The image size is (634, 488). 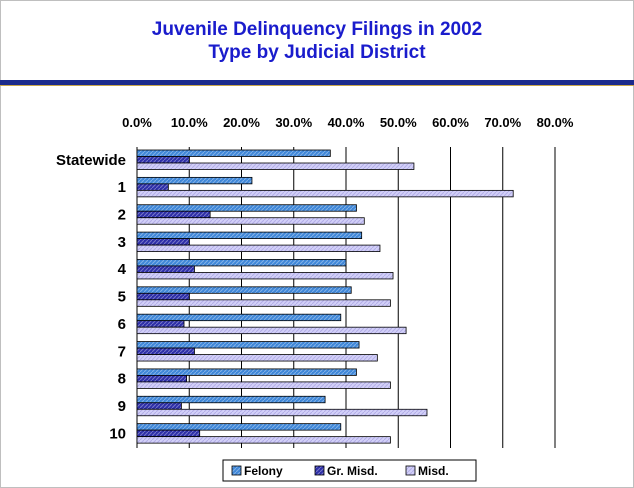 What do you see at coordinates (122, 269) in the screenshot?
I see `category-label: 4` at bounding box center [122, 269].